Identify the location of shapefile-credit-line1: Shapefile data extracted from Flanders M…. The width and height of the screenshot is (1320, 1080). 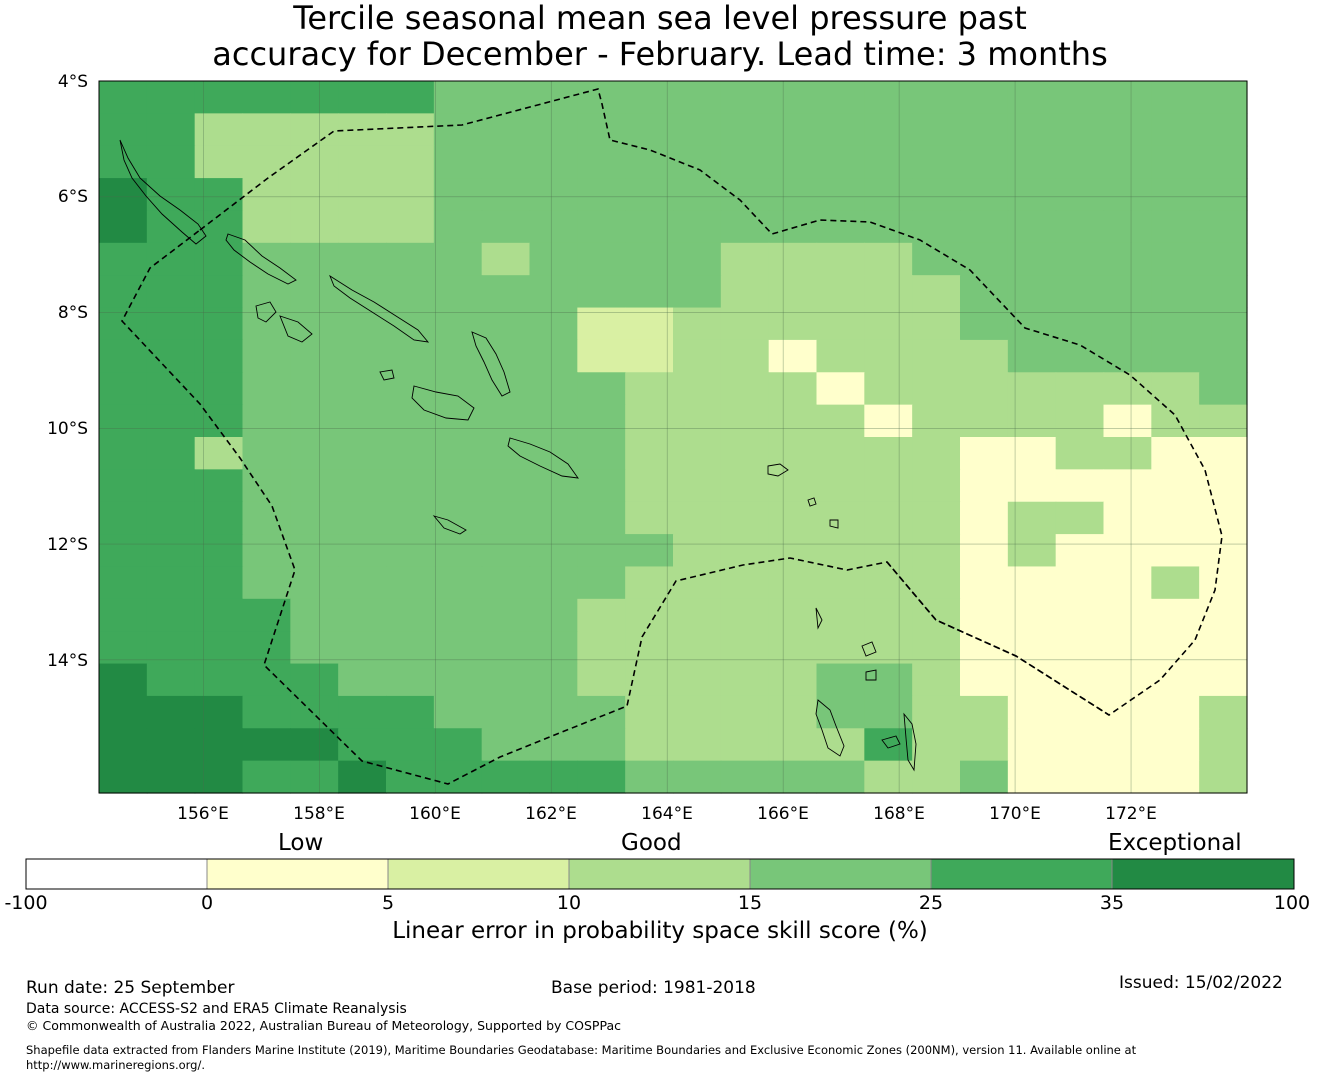
(581, 1050).